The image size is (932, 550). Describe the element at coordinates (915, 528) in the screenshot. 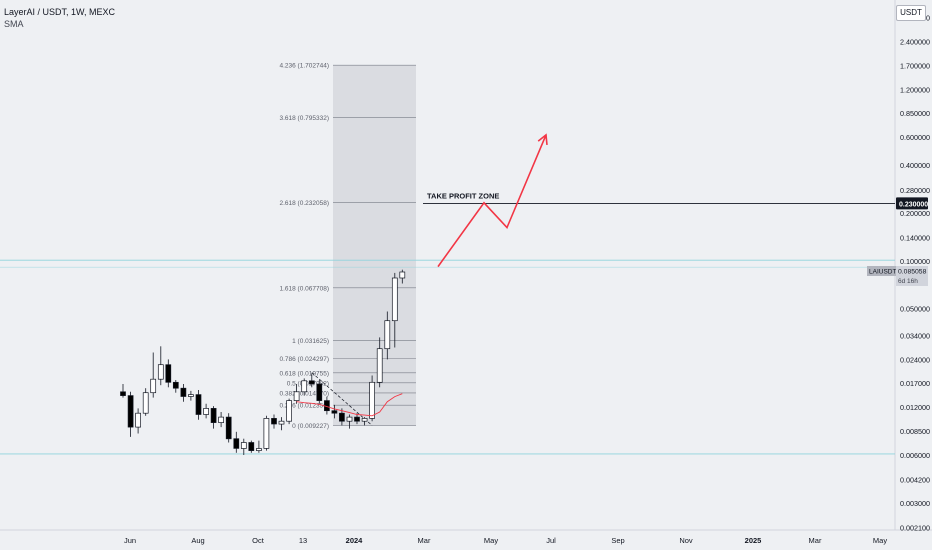

I see `y-tick-label: 0.002100` at that location.